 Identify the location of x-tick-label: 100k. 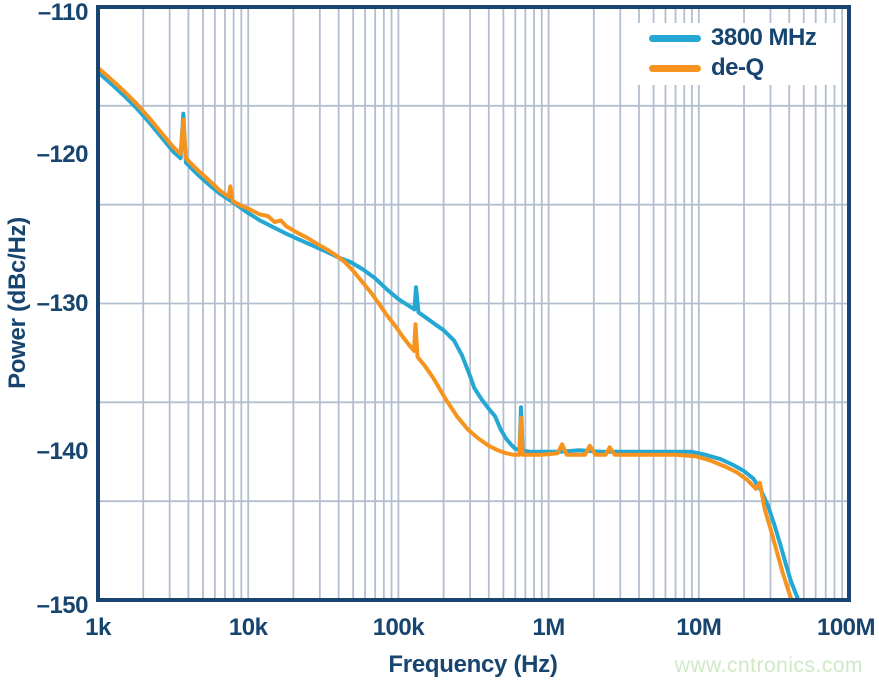
(398, 627).